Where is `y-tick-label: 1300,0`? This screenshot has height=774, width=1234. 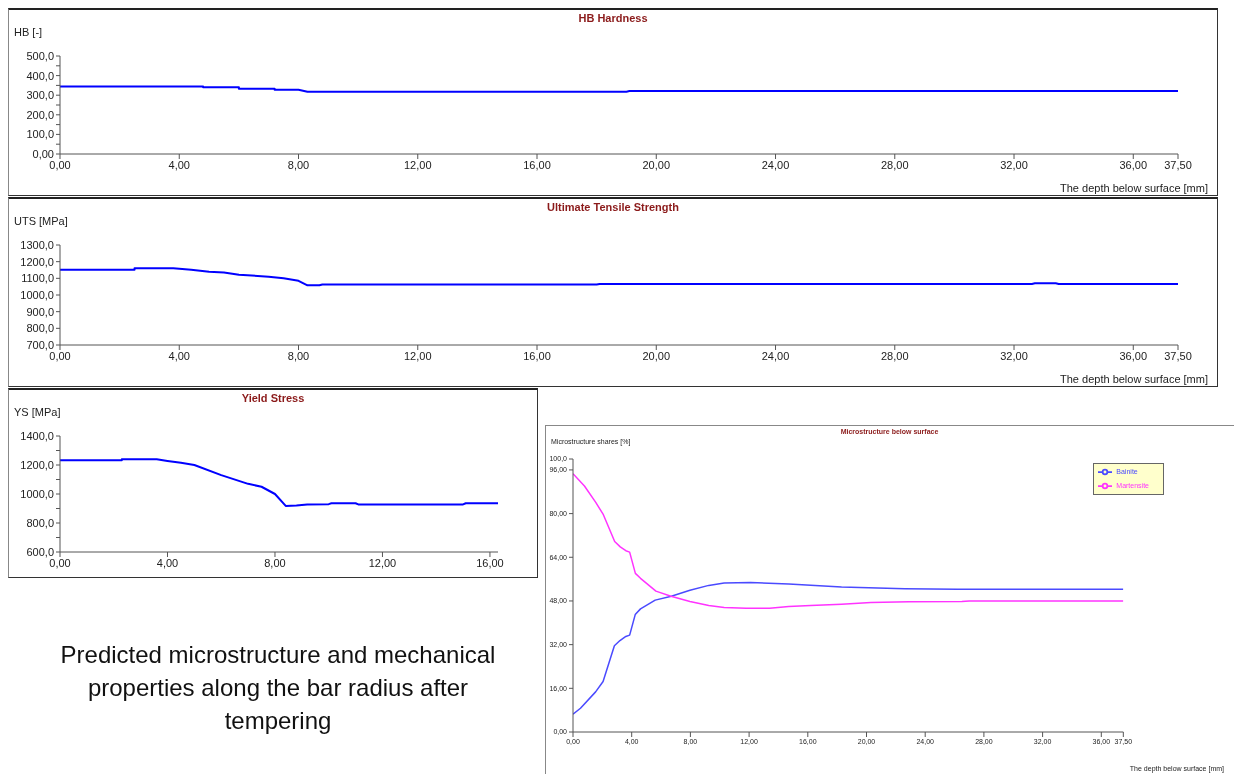 y-tick-label: 1300,0 is located at coordinates (37, 244).